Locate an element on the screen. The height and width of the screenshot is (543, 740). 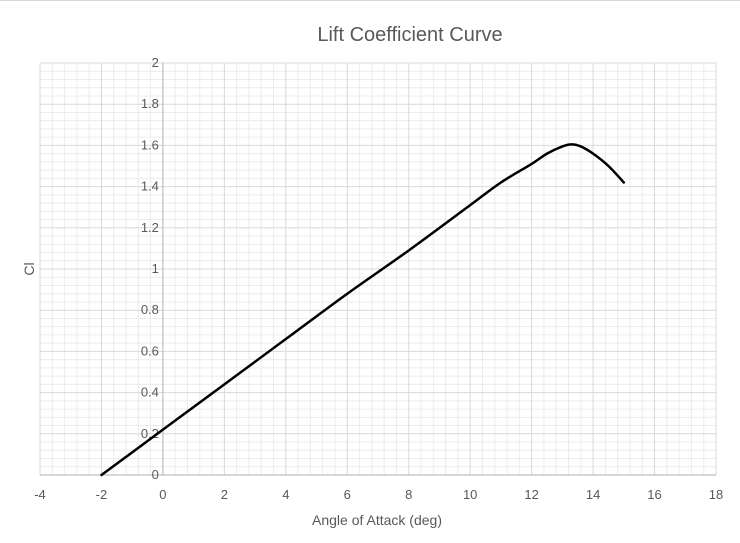
x-tick-label: 6 is located at coordinates (347, 494).